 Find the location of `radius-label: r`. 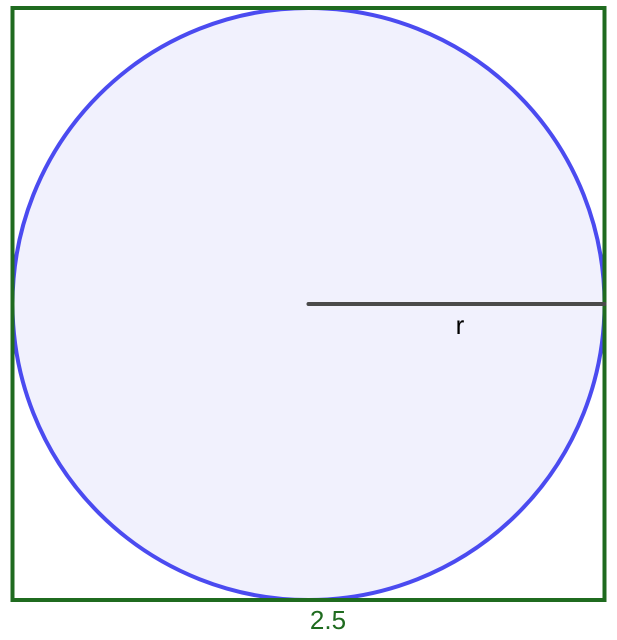

radius-label: r is located at coordinates (460, 325).